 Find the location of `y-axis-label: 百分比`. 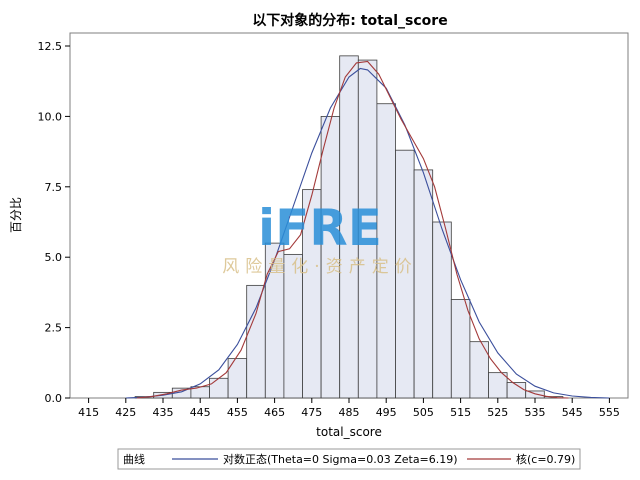

y-axis-label: 百分比 is located at coordinates (16, 215).